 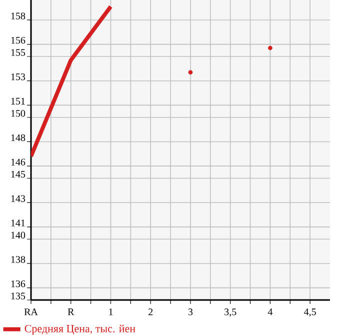 What do you see at coordinates (18, 284) in the screenshot?
I see `y-tick-label: 136` at bounding box center [18, 284].